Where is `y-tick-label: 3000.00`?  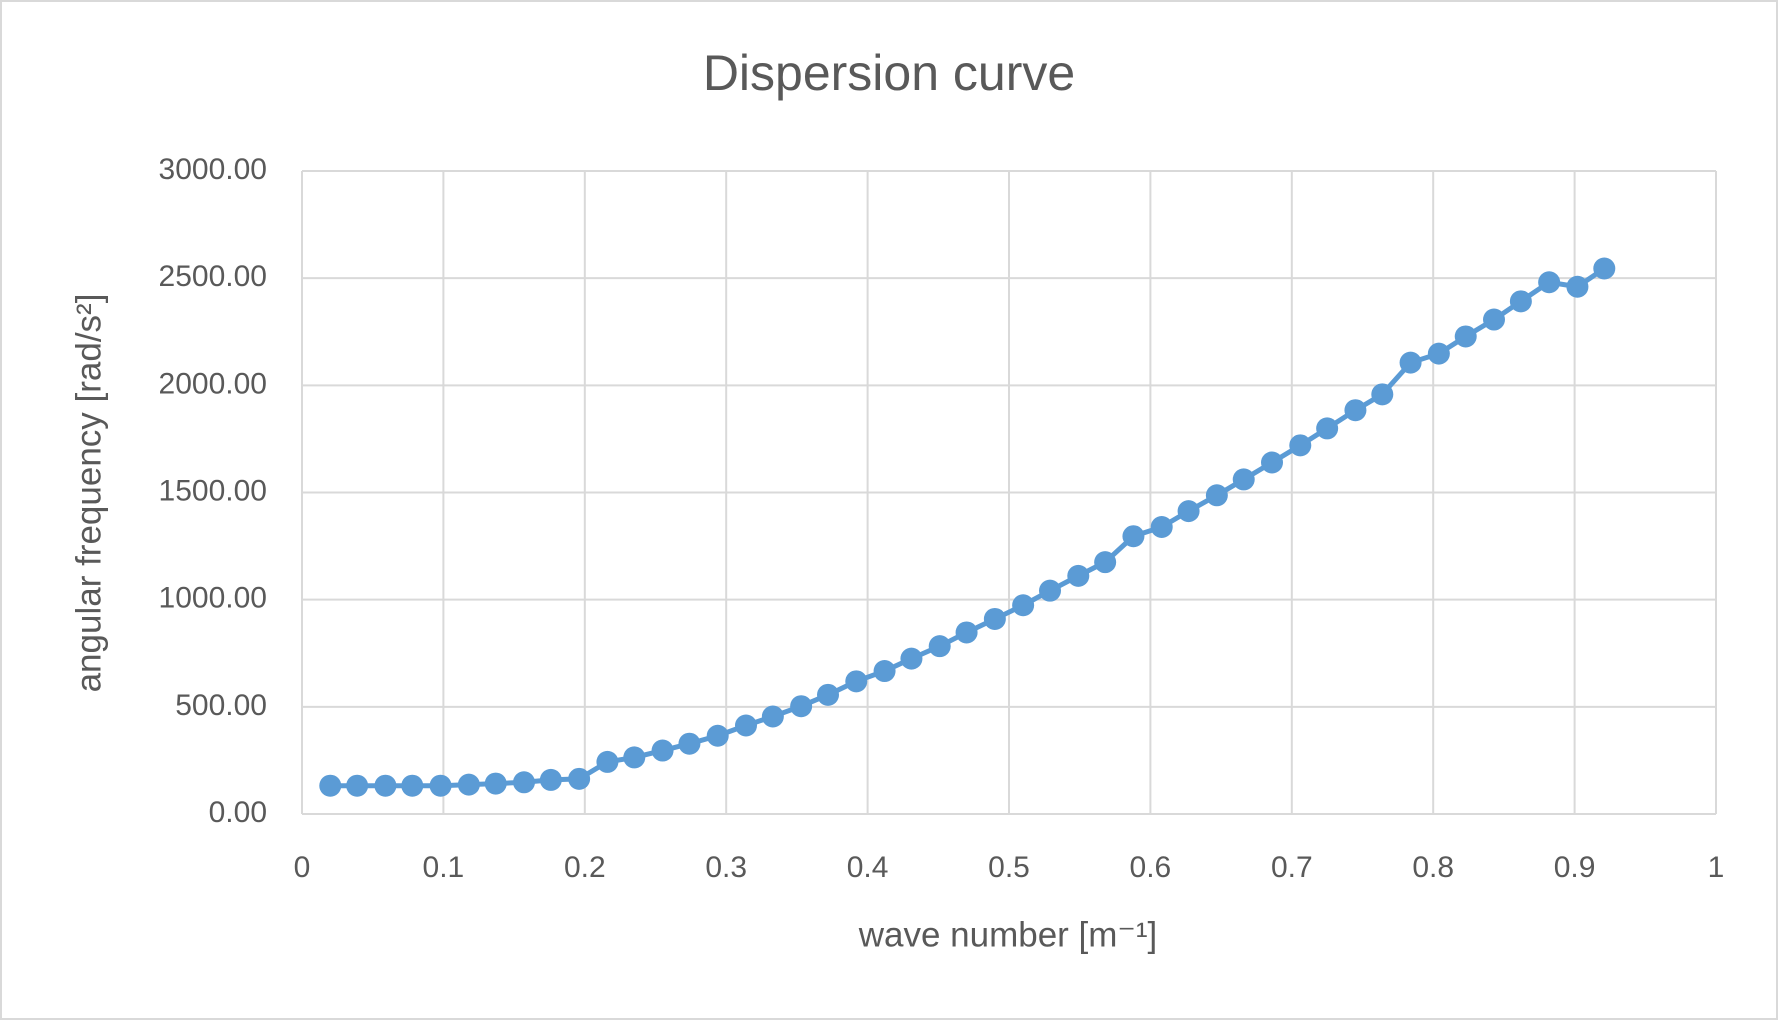 y-tick-label: 3000.00 is located at coordinates (213, 169).